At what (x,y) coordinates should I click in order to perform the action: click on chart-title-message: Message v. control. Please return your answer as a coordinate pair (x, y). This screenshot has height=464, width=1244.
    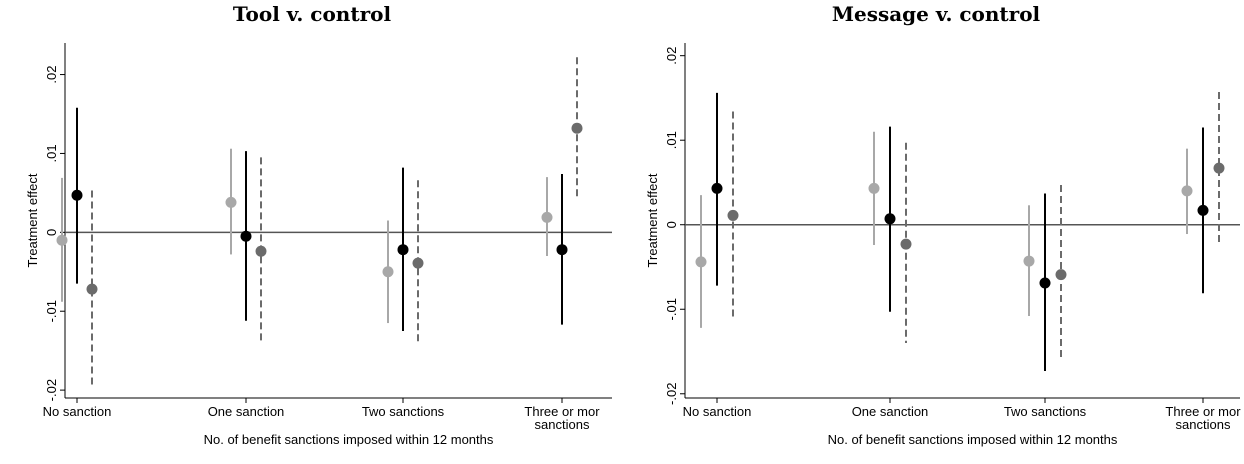
    Looking at the image, I should click on (936, 14).